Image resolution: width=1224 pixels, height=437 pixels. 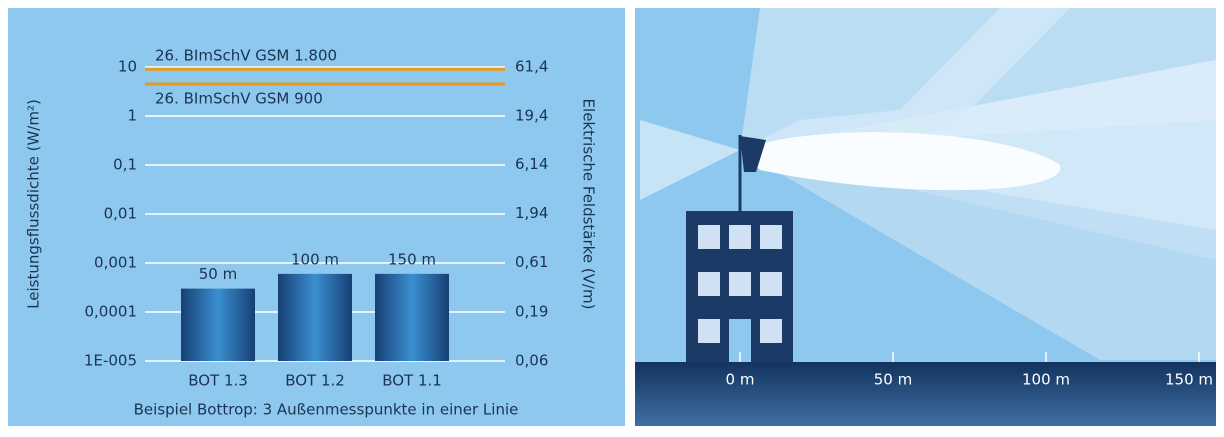 What do you see at coordinates (1046, 380) in the screenshot?
I see `distance-label: 100 m` at bounding box center [1046, 380].